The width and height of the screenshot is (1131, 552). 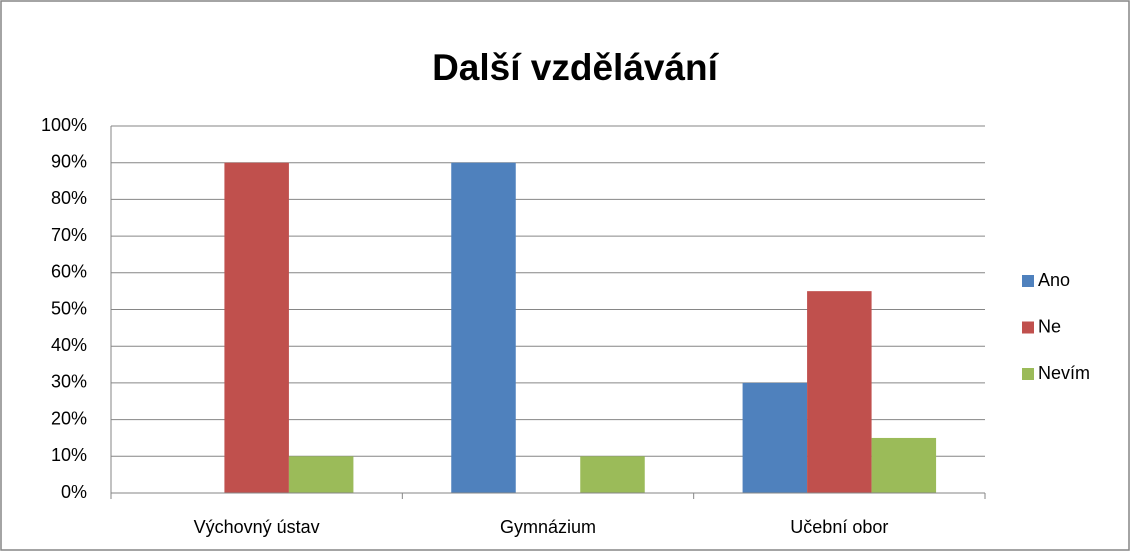 I want to click on legend-label: Ne, so click(x=1049, y=326).